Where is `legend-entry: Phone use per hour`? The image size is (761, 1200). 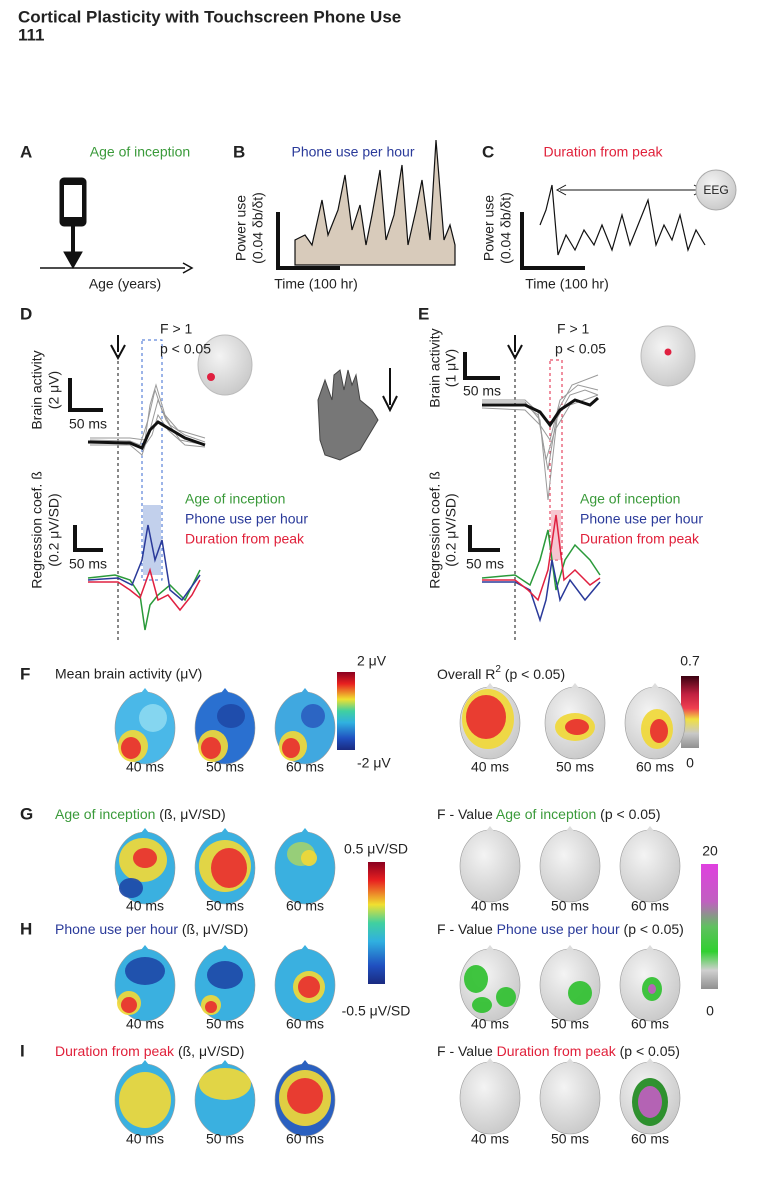
legend-entry: Phone use per hour is located at coordinates (246, 519).